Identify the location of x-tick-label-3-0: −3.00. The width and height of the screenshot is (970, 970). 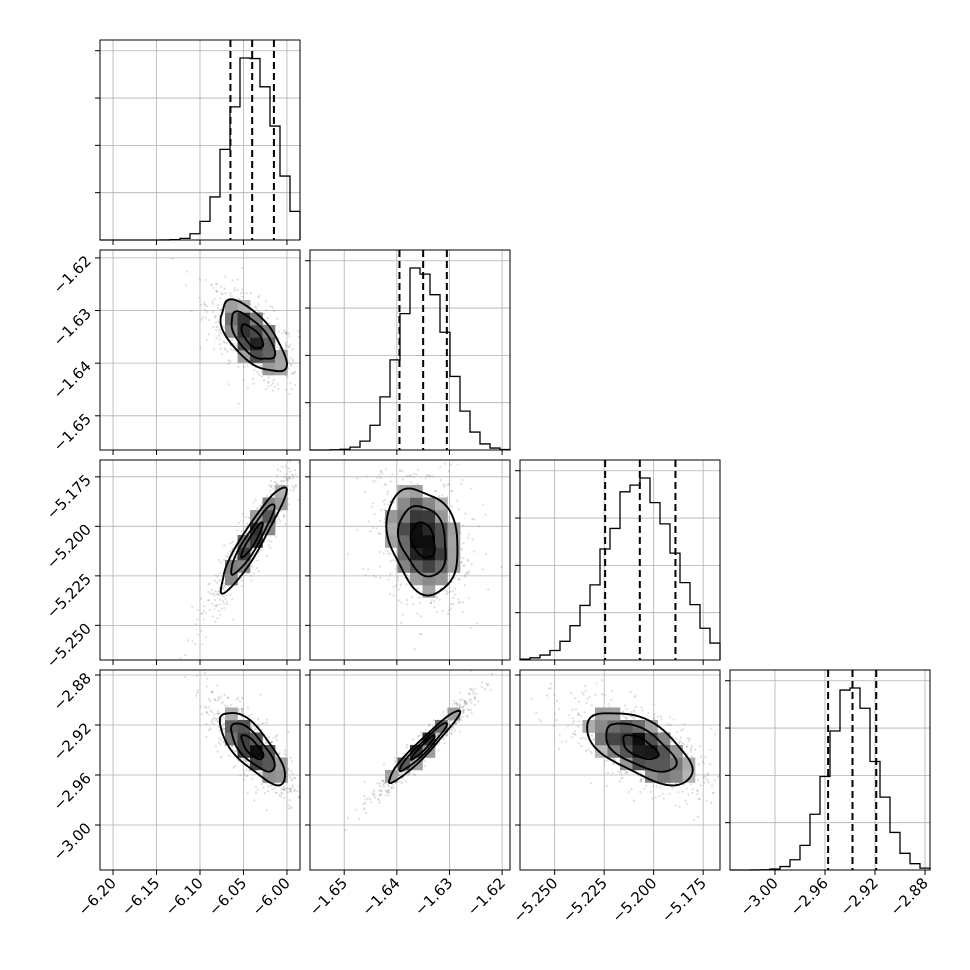
(759, 896).